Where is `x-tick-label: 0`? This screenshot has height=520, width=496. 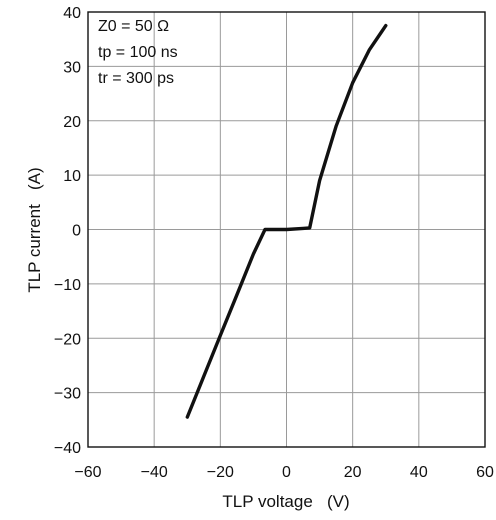
x-tick-label: 0 is located at coordinates (286, 472).